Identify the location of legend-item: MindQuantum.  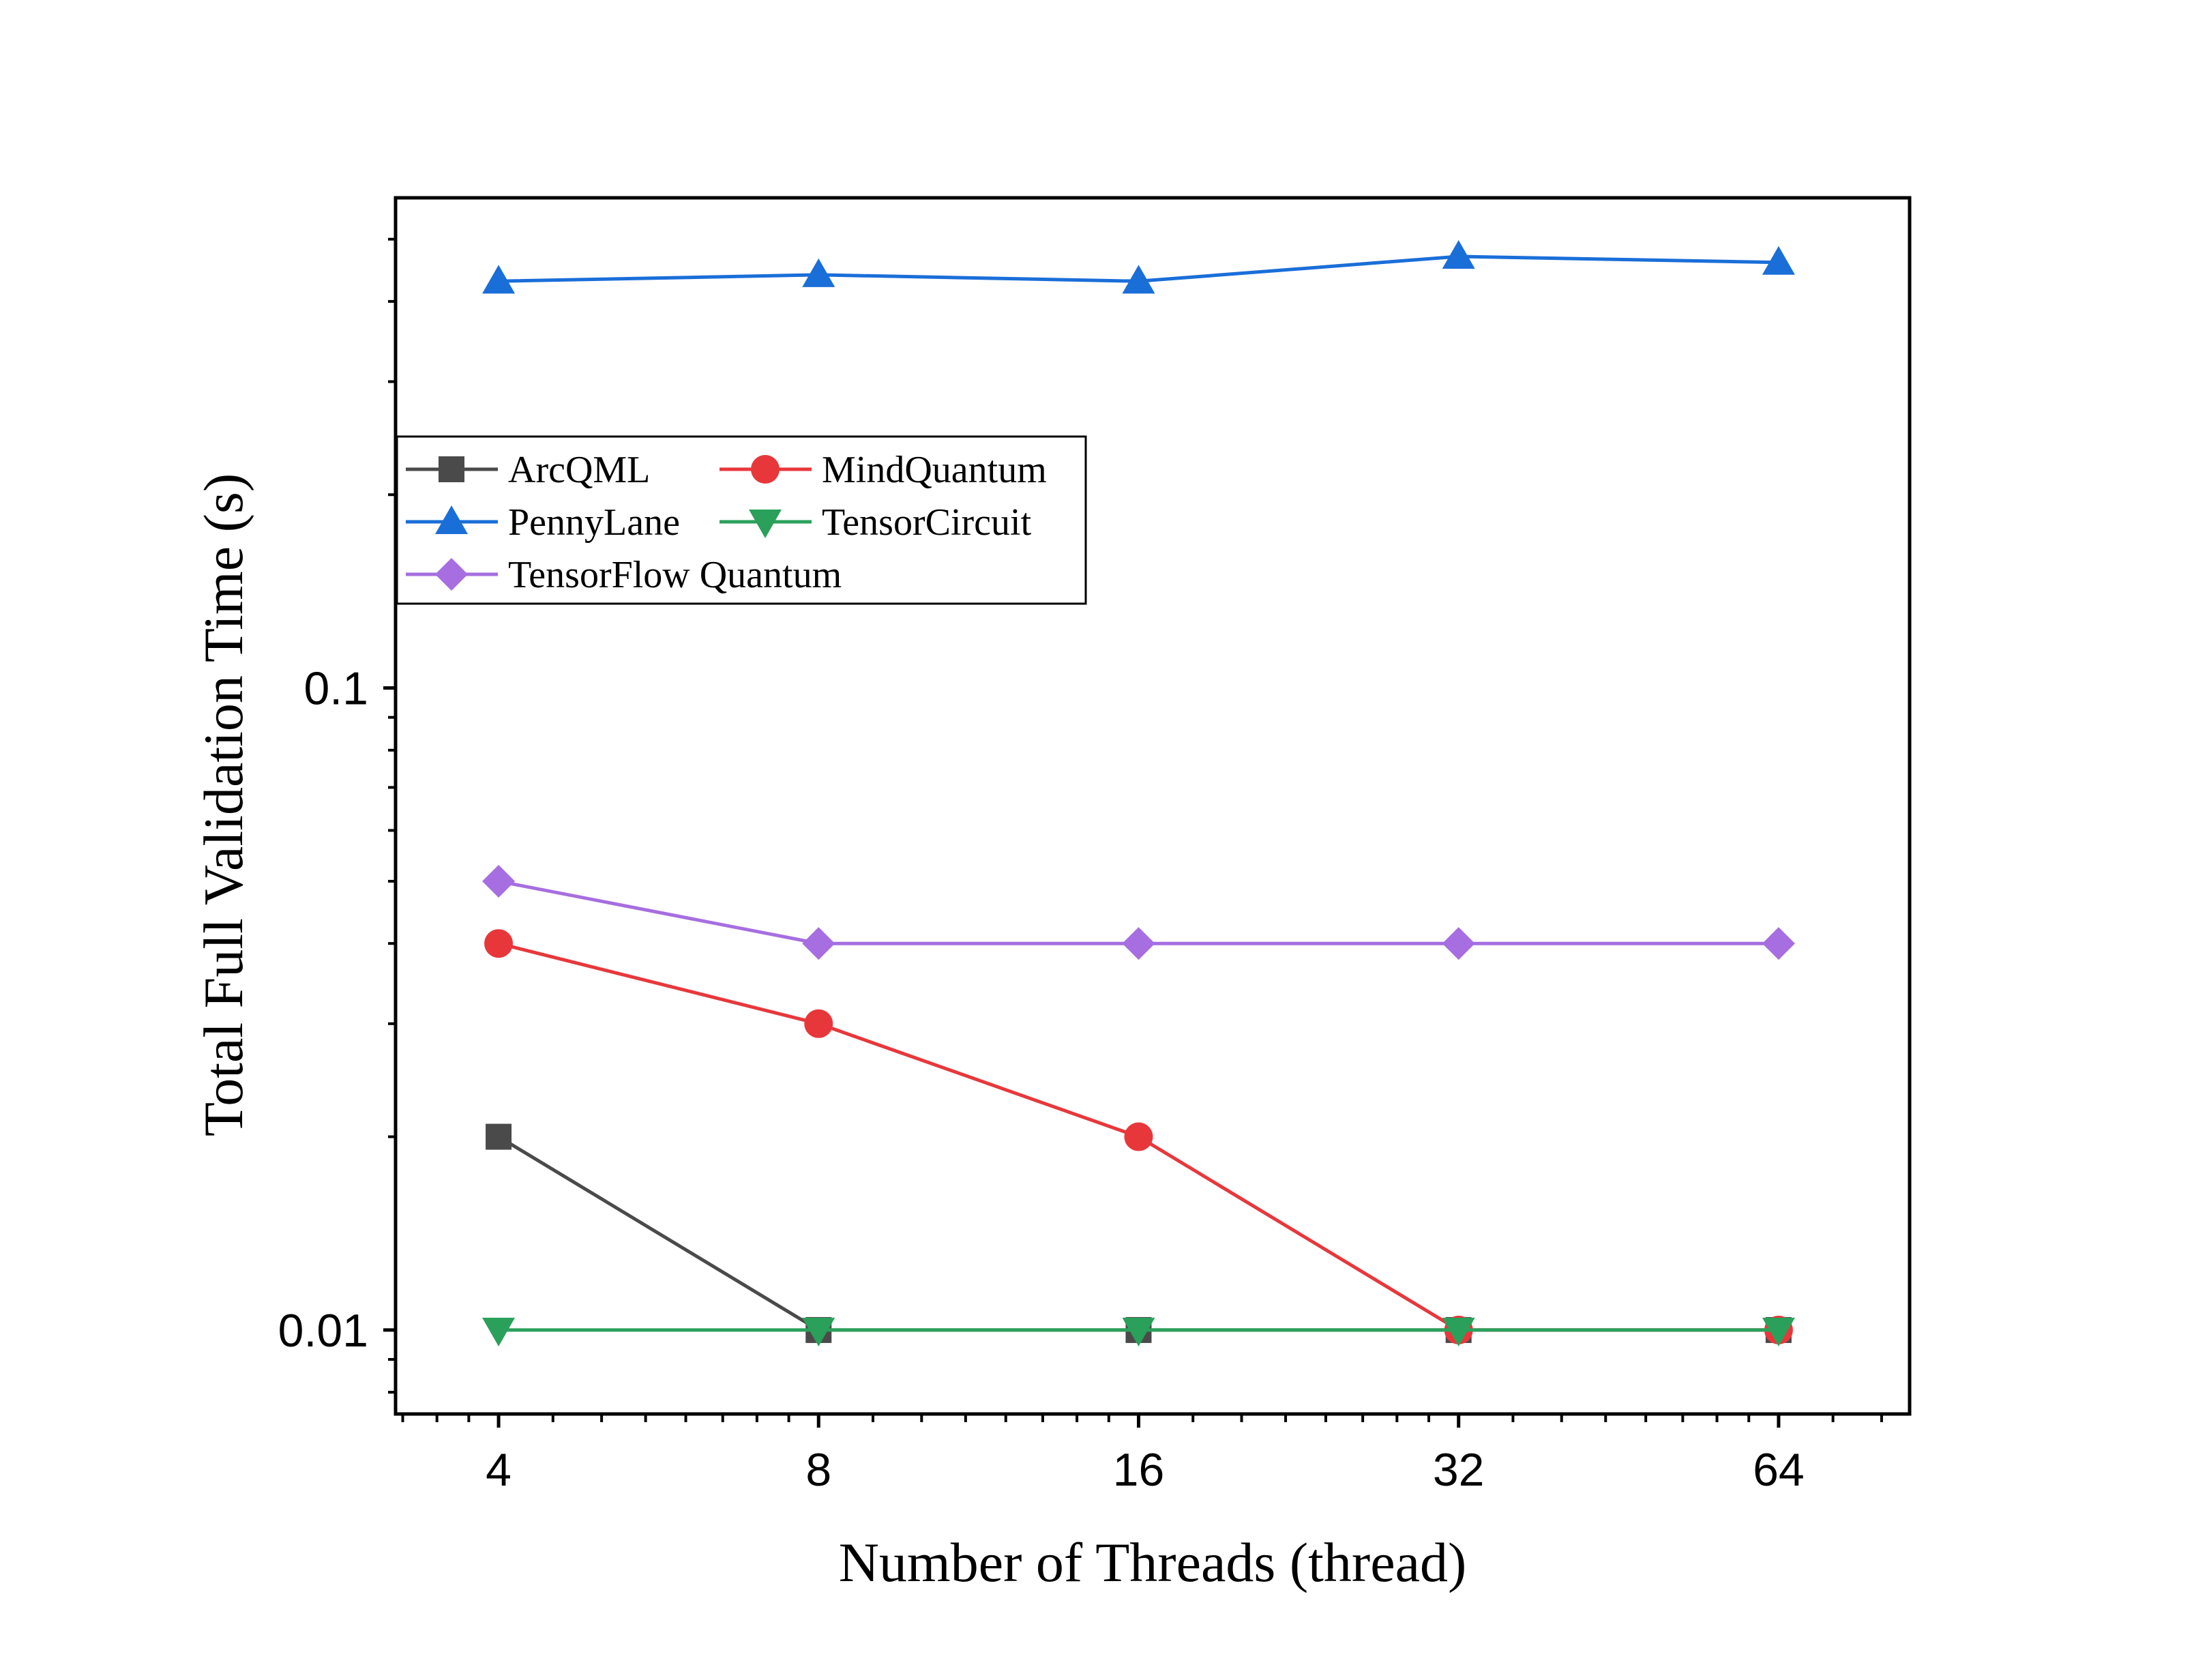
(883, 470).